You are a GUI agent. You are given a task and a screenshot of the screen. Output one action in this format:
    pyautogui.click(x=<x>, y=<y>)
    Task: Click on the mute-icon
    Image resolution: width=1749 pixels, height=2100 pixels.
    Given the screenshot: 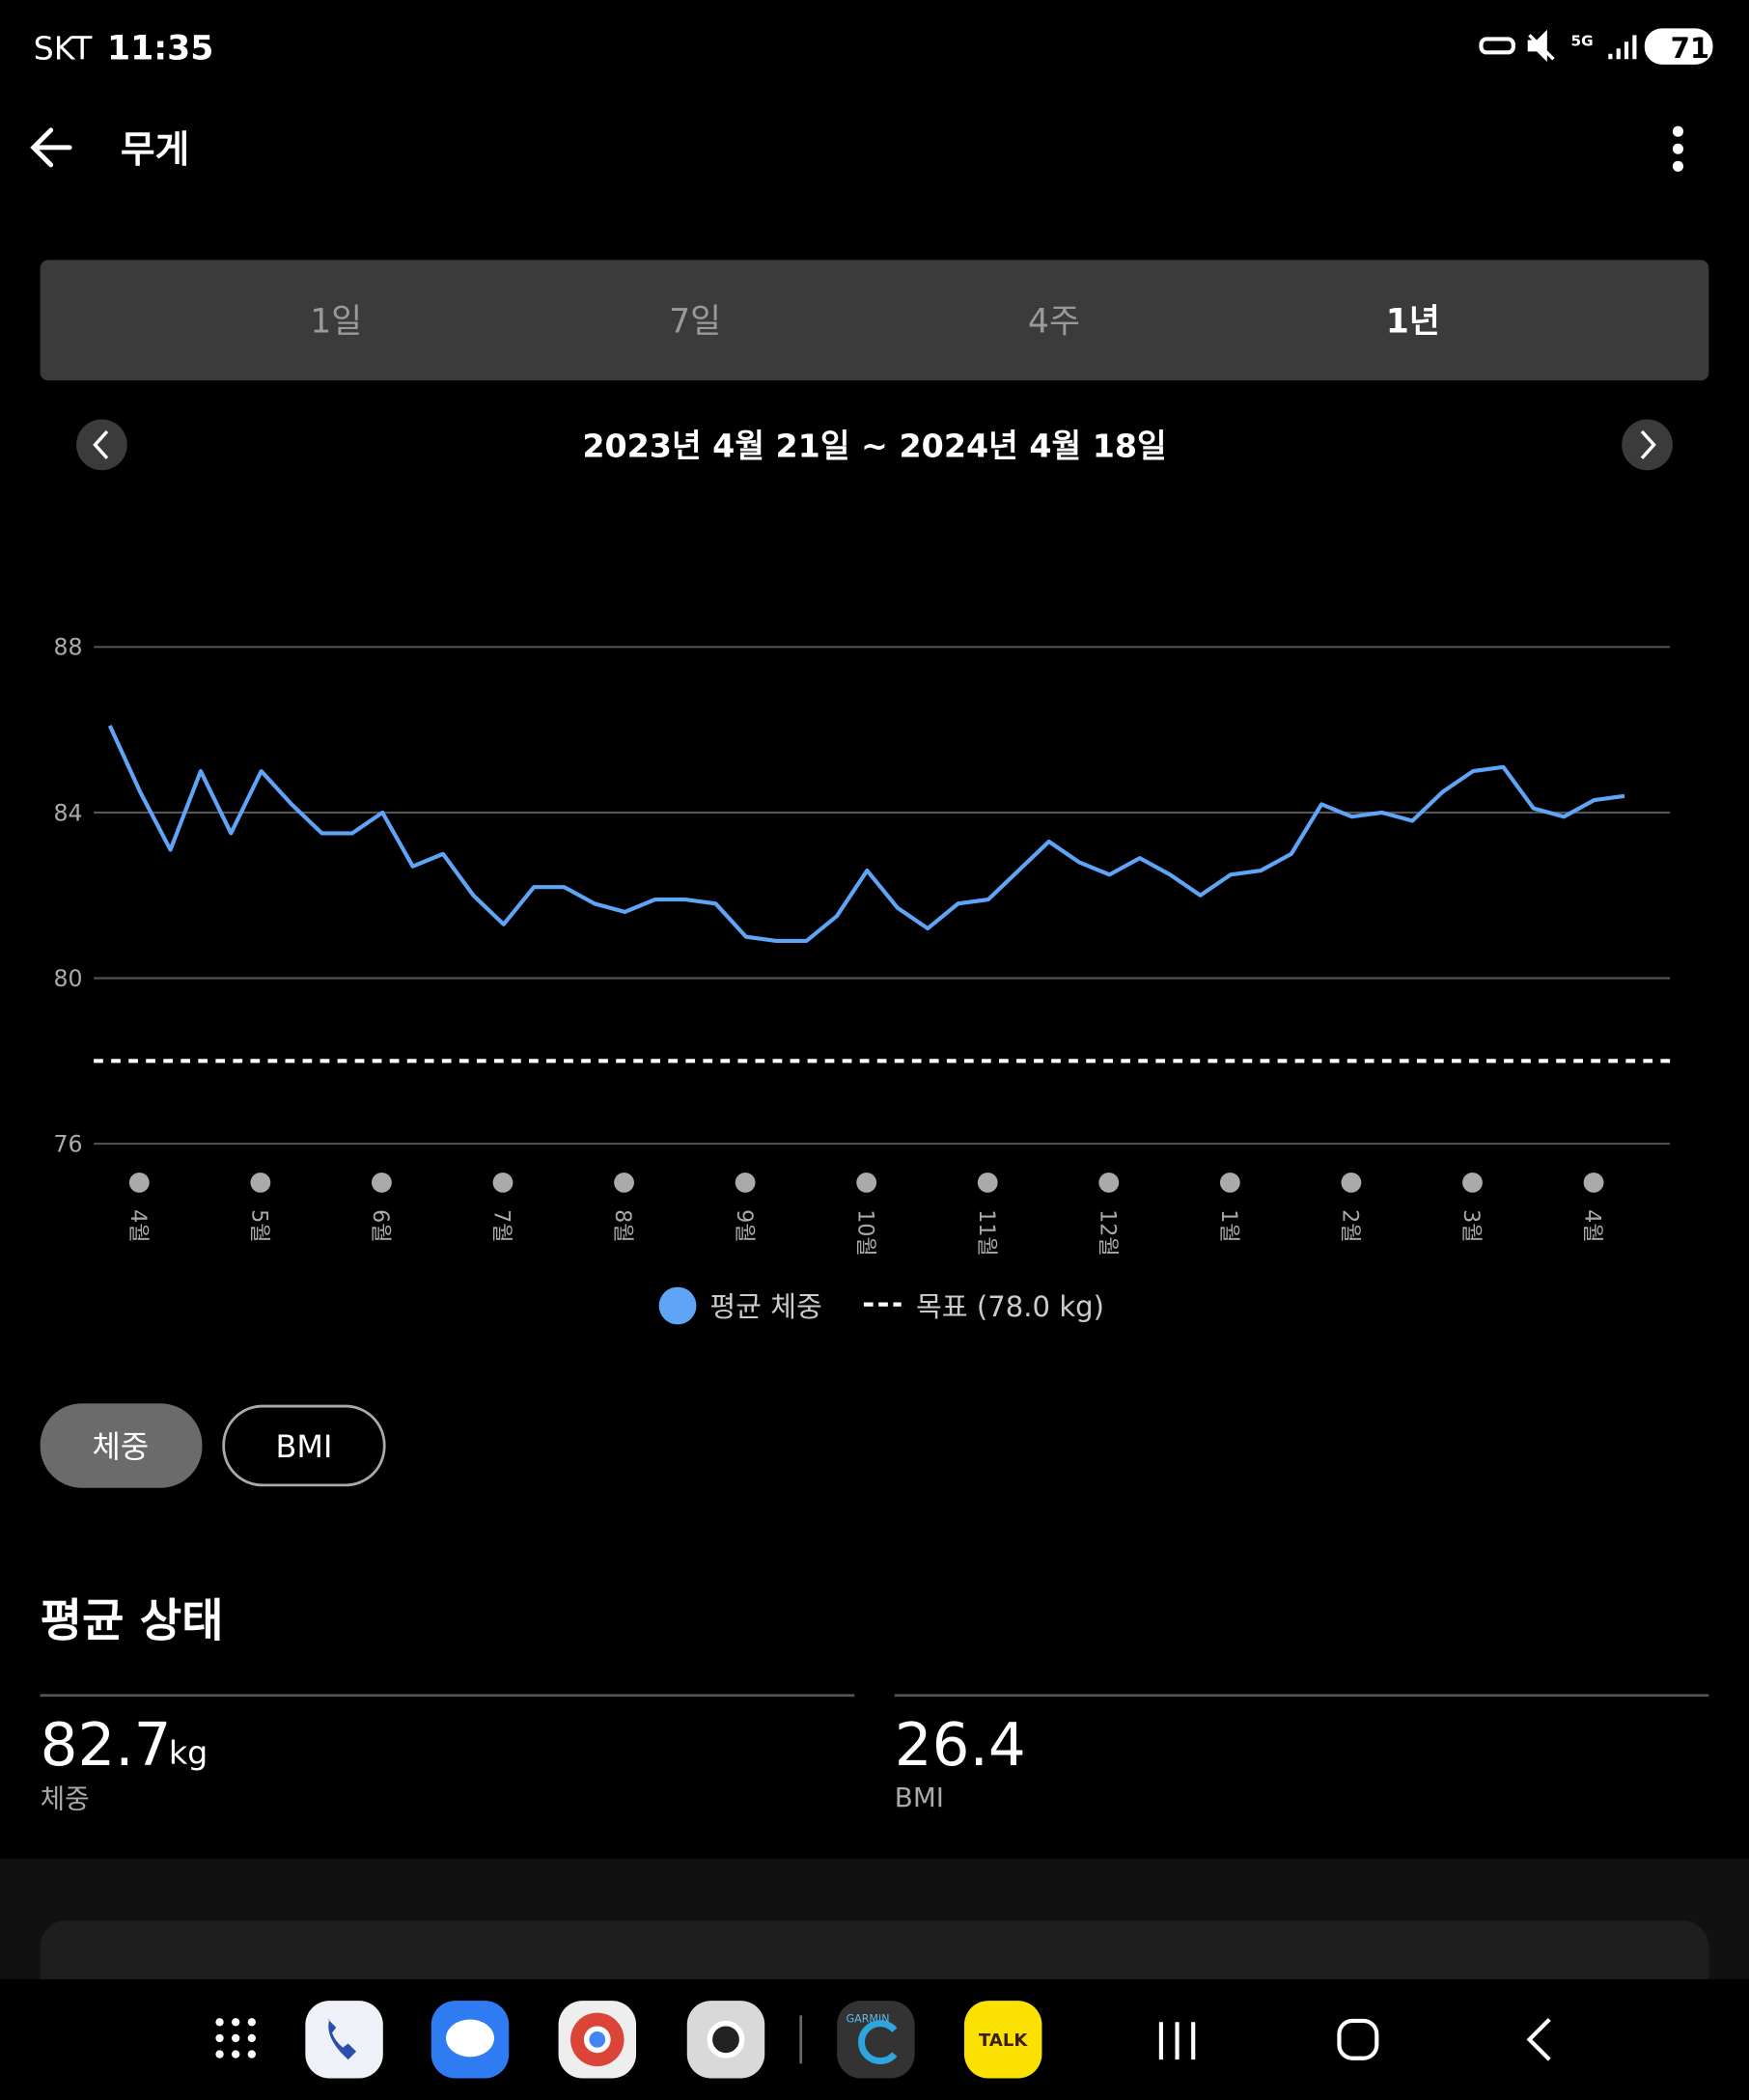 What is the action you would take?
    pyautogui.click(x=1541, y=46)
    